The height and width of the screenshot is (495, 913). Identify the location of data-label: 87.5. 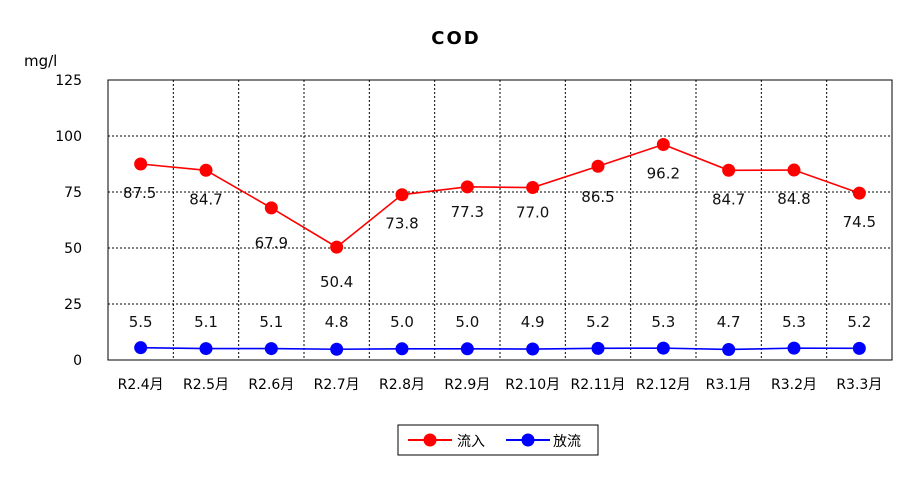
(139, 193).